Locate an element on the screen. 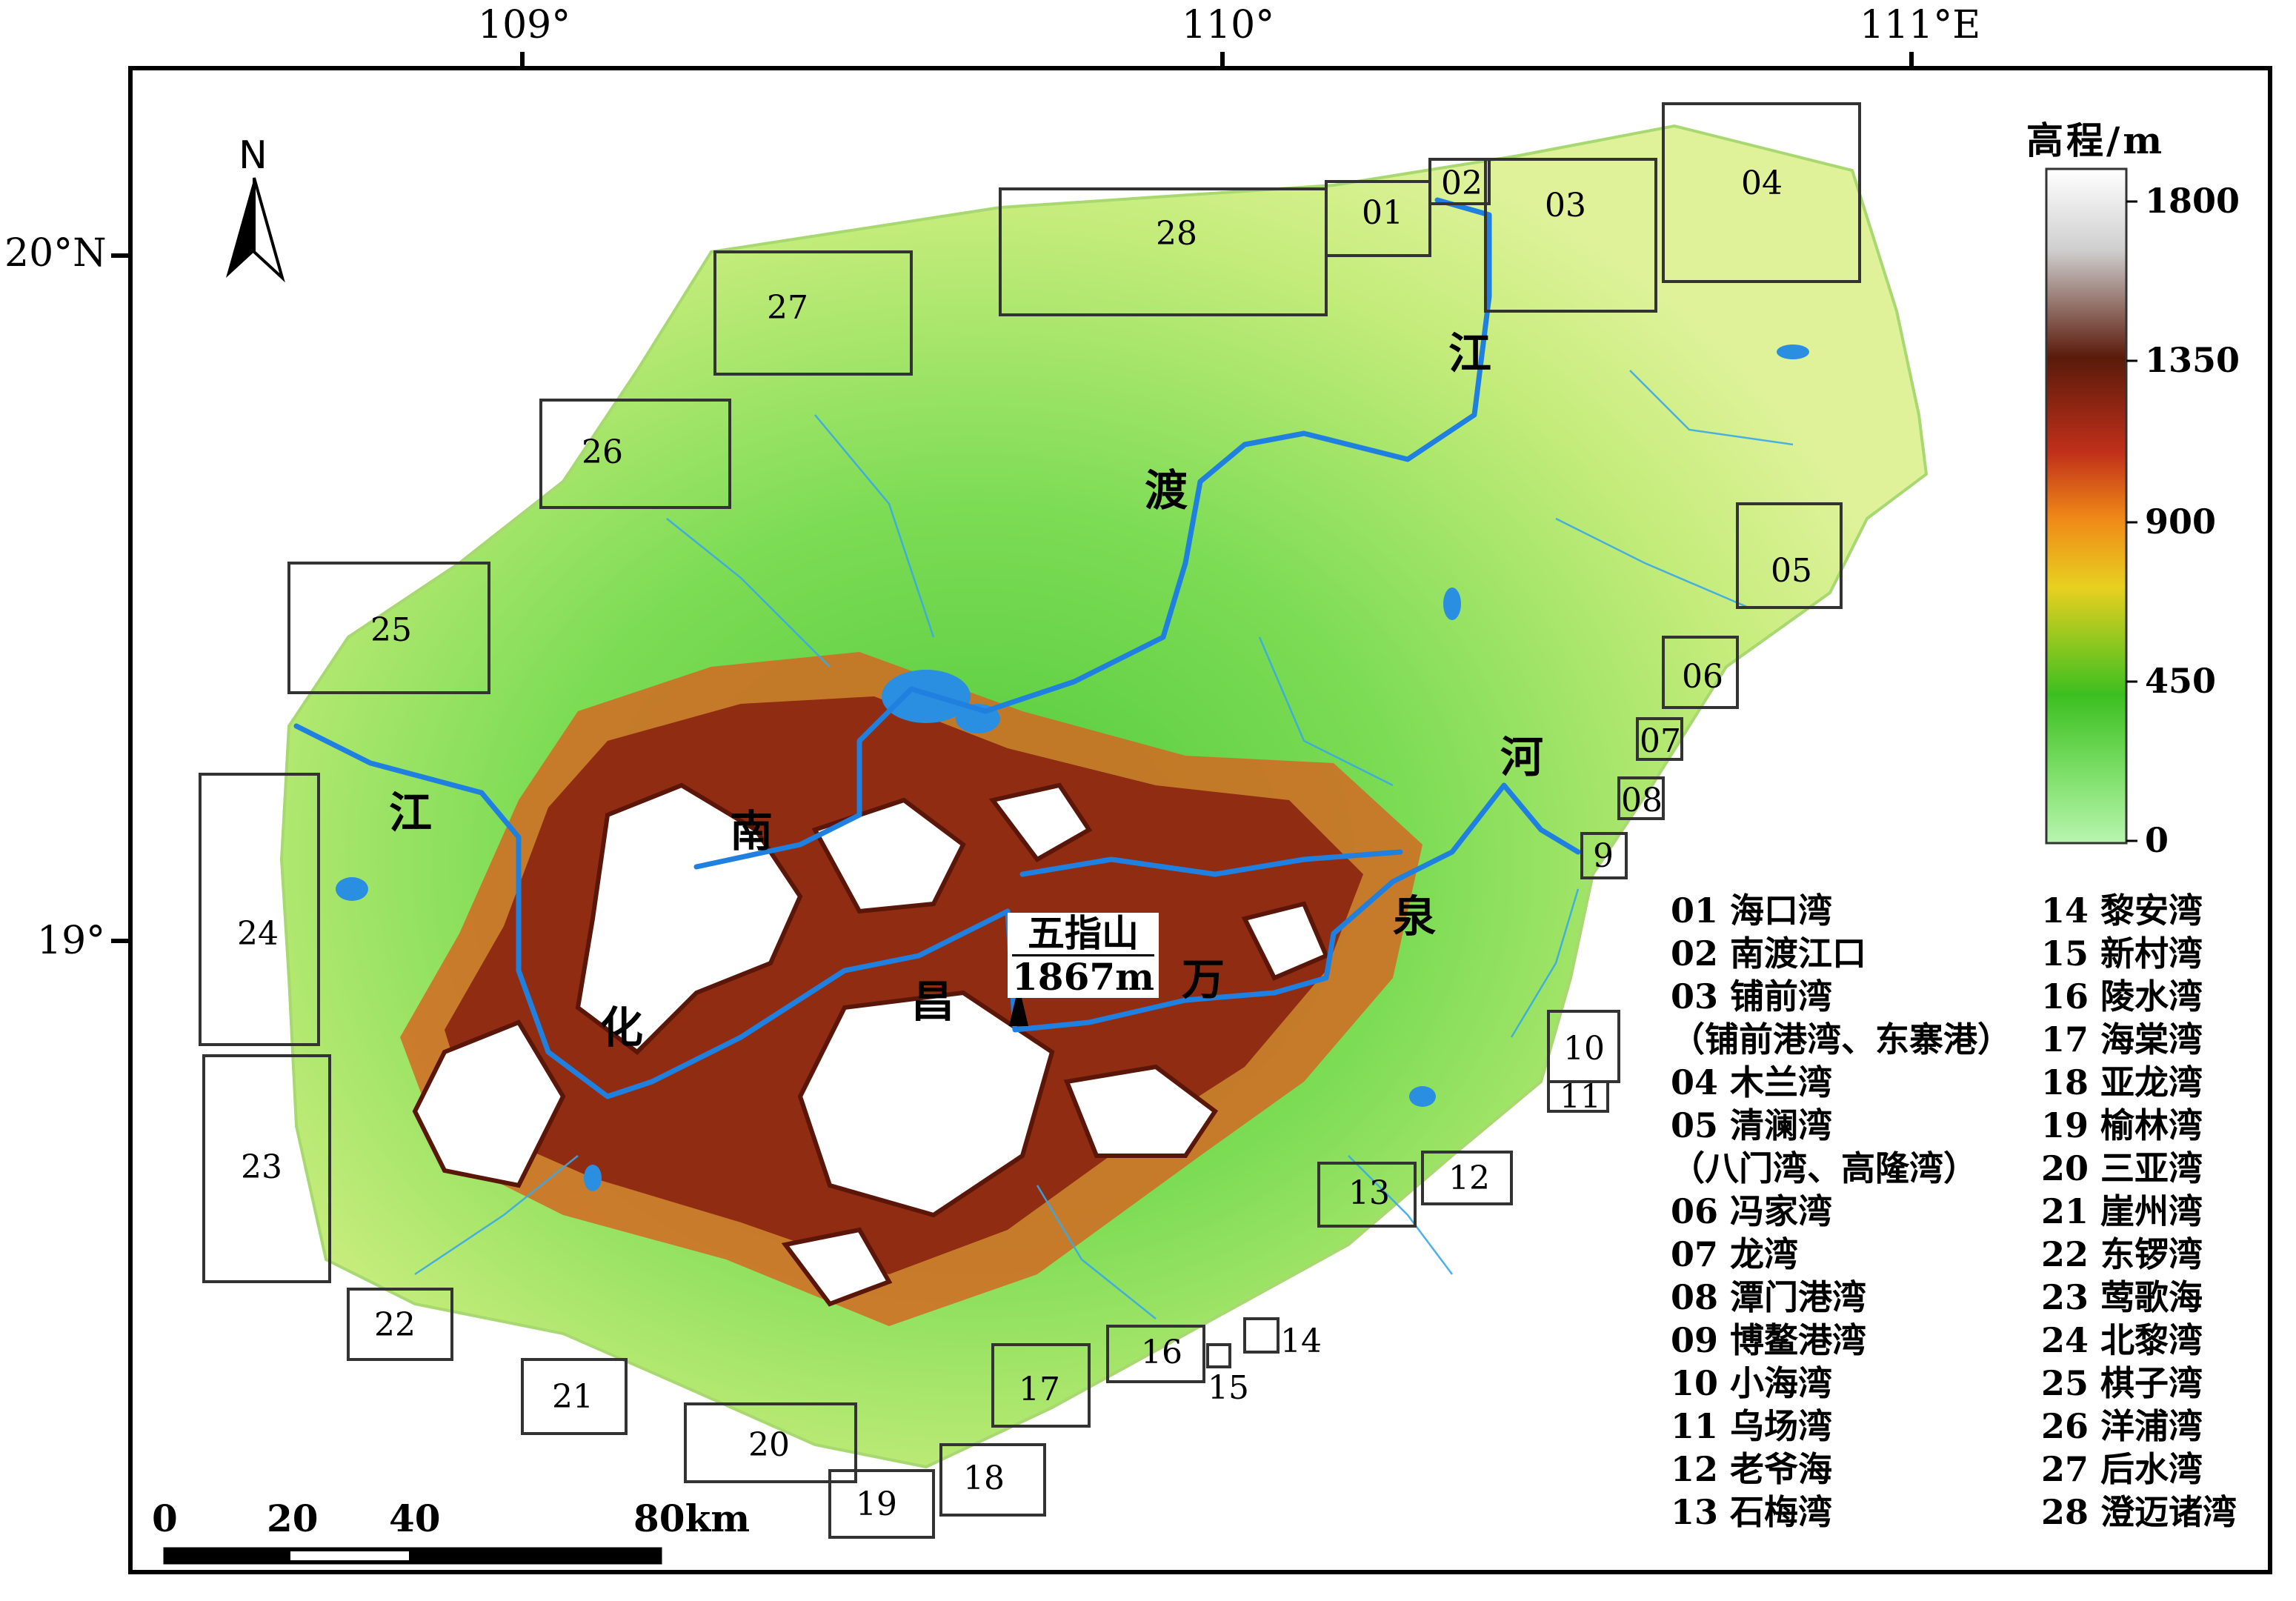 The image size is (2296, 1601). scale-label-0: 0 is located at coordinates (165, 1518).